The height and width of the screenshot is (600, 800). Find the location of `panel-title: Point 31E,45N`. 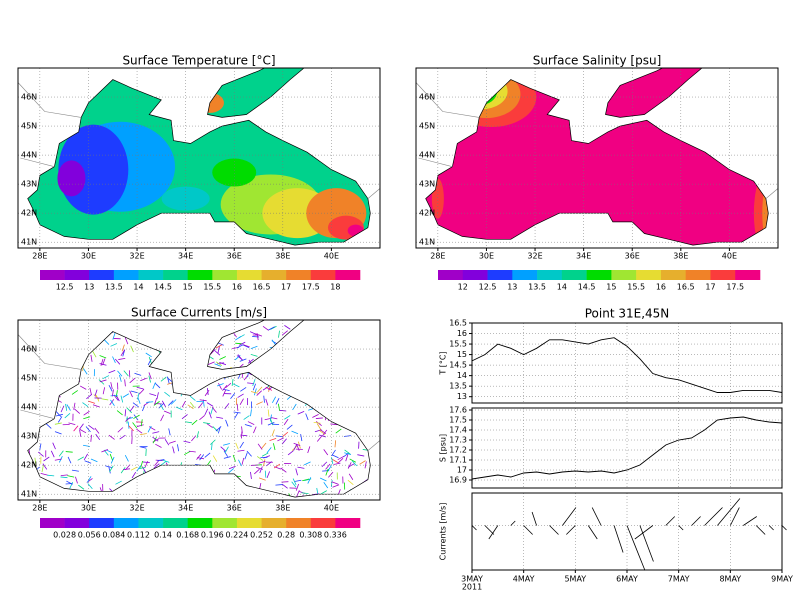

panel-title: Point 31E,45N is located at coordinates (627, 314).